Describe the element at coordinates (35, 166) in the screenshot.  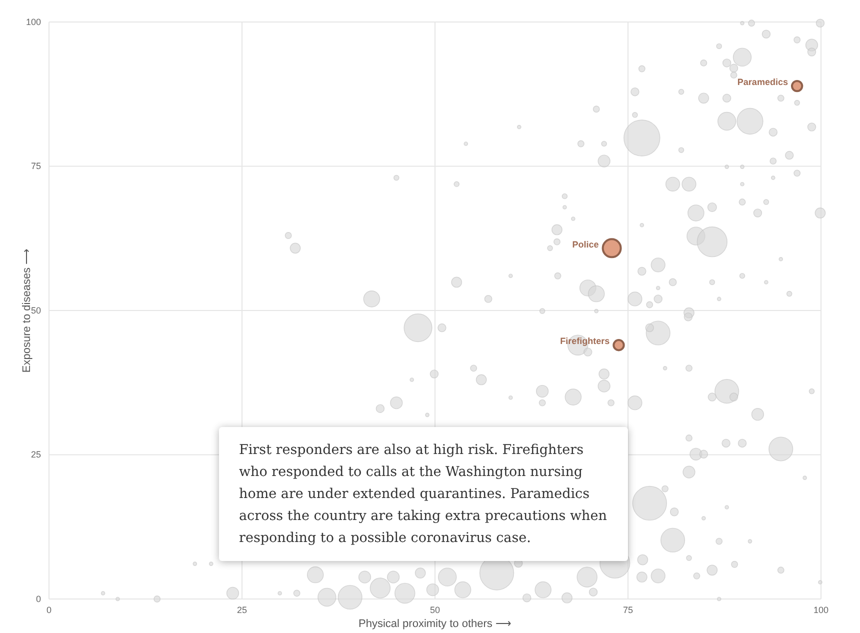
I see `y-tick-label: 75` at that location.